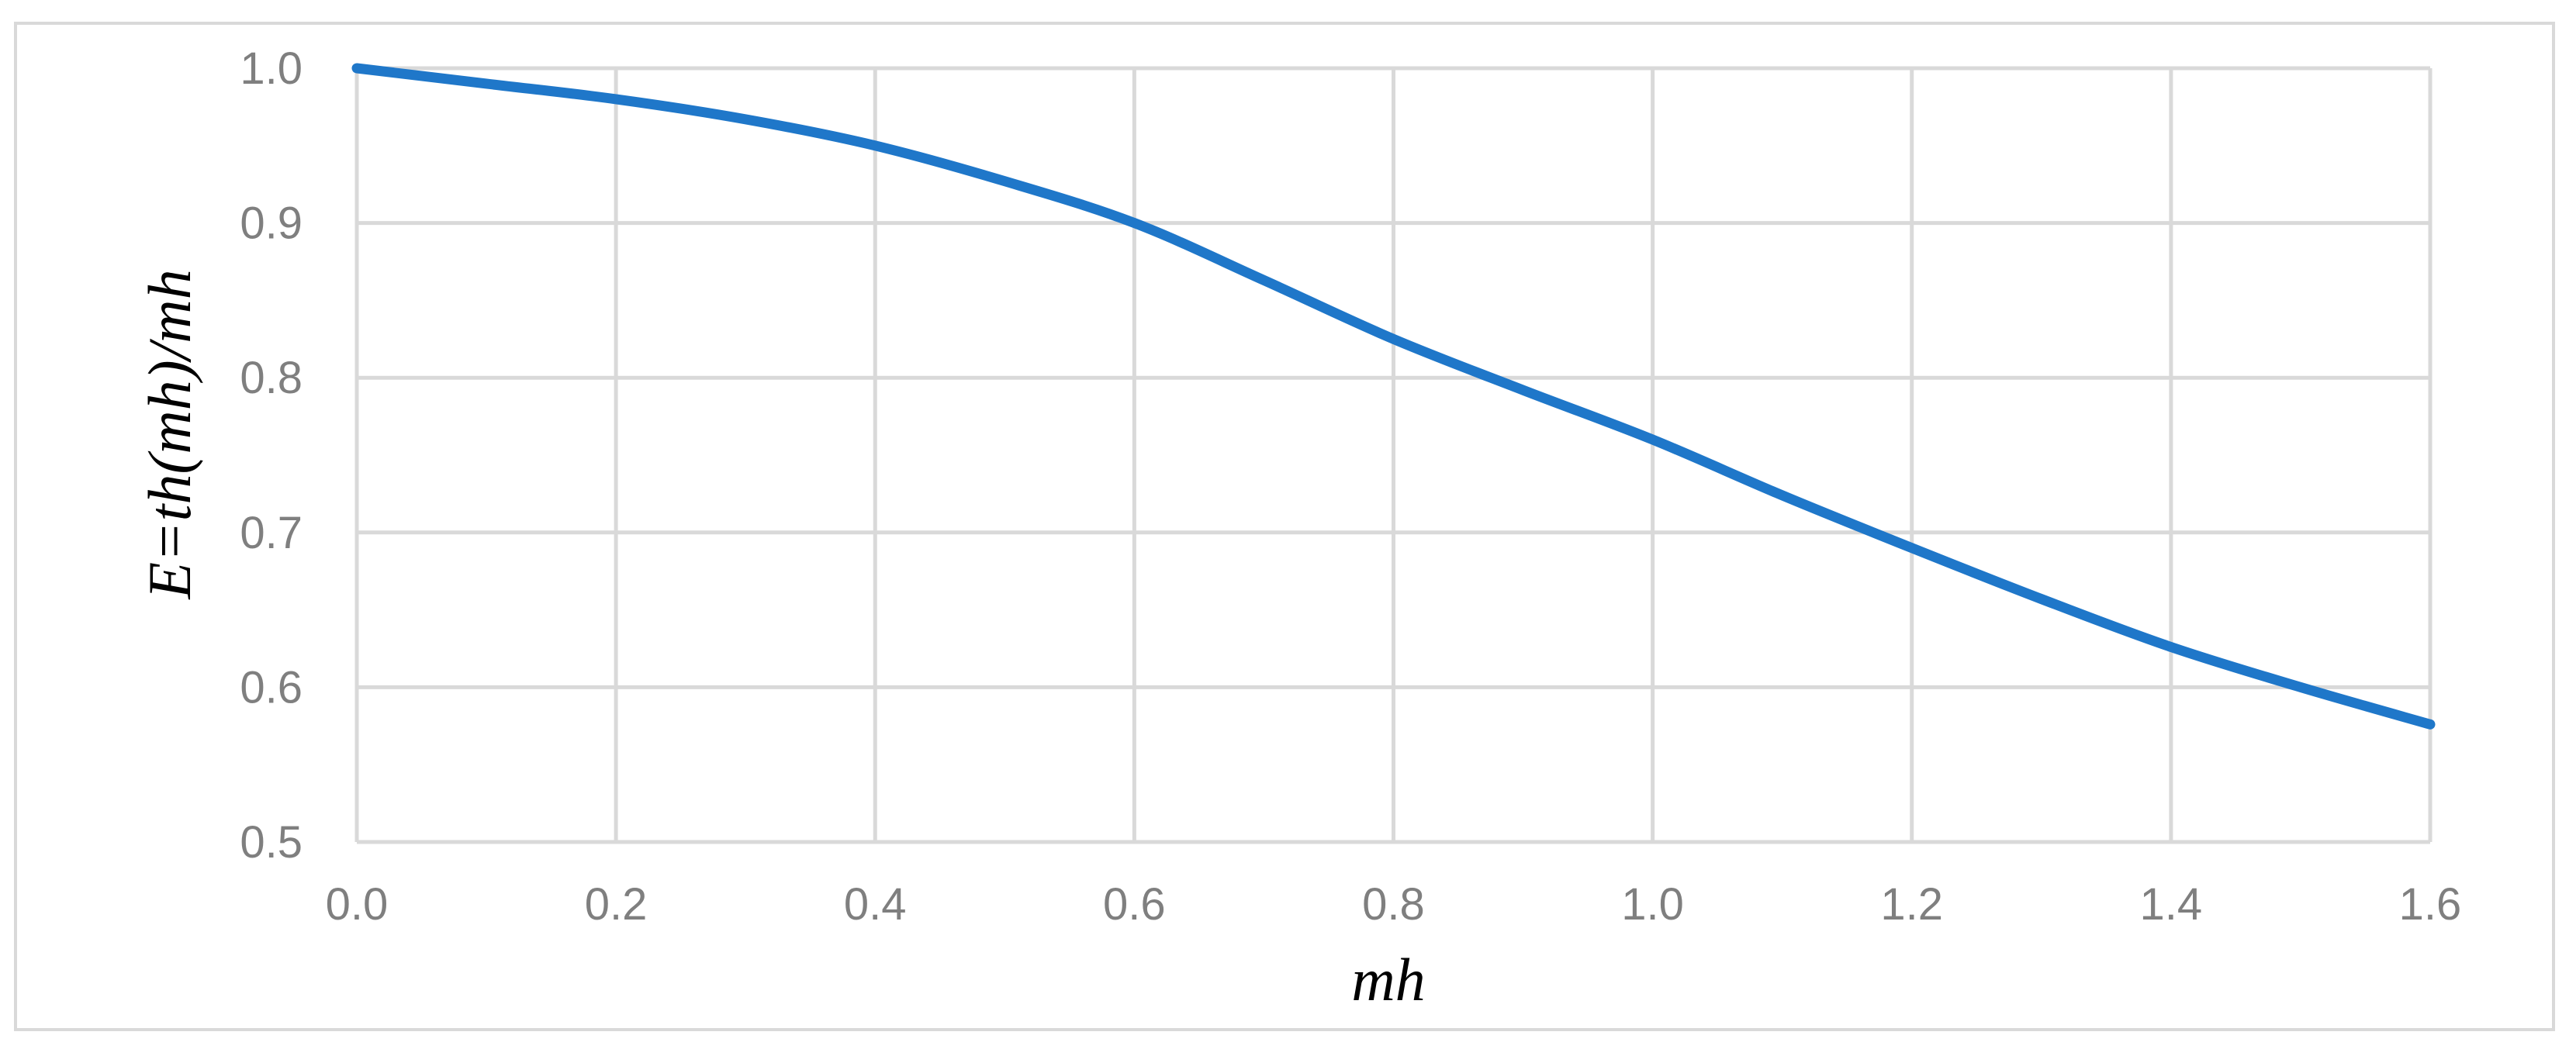 Image resolution: width=2576 pixels, height=1049 pixels. Describe the element at coordinates (271, 533) in the screenshot. I see `y-tick-label: 0.7` at that location.